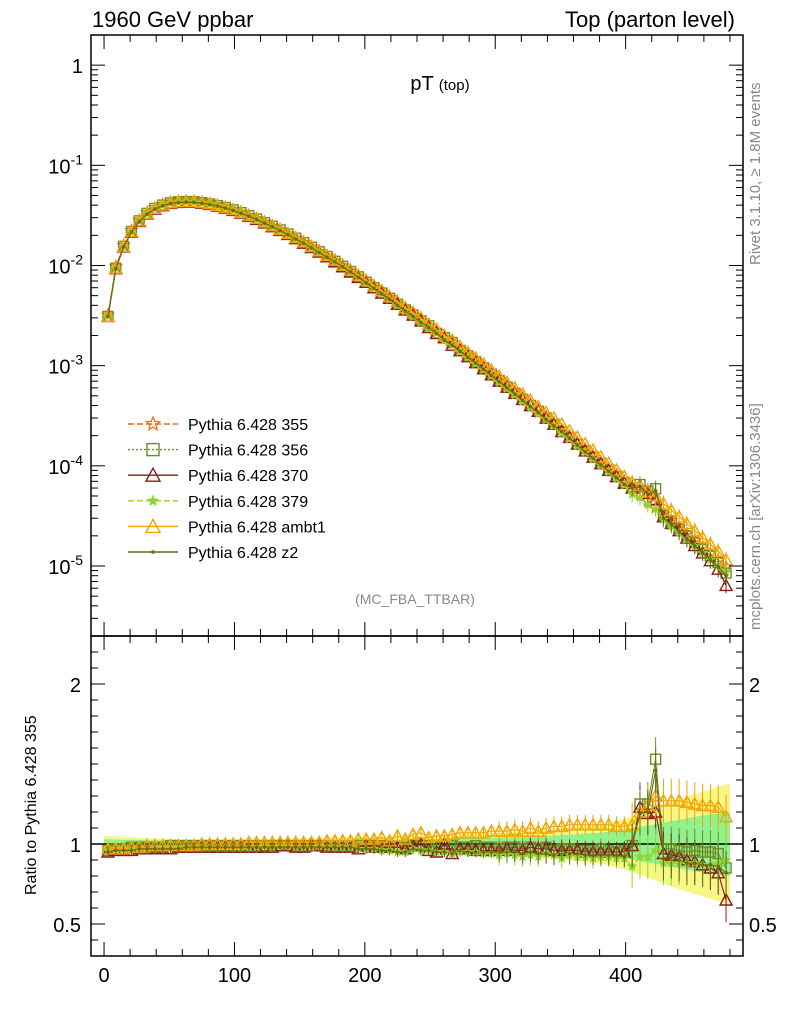  Describe the element at coordinates (495, 976) in the screenshot. I see `x-tick-label: 300` at that location.